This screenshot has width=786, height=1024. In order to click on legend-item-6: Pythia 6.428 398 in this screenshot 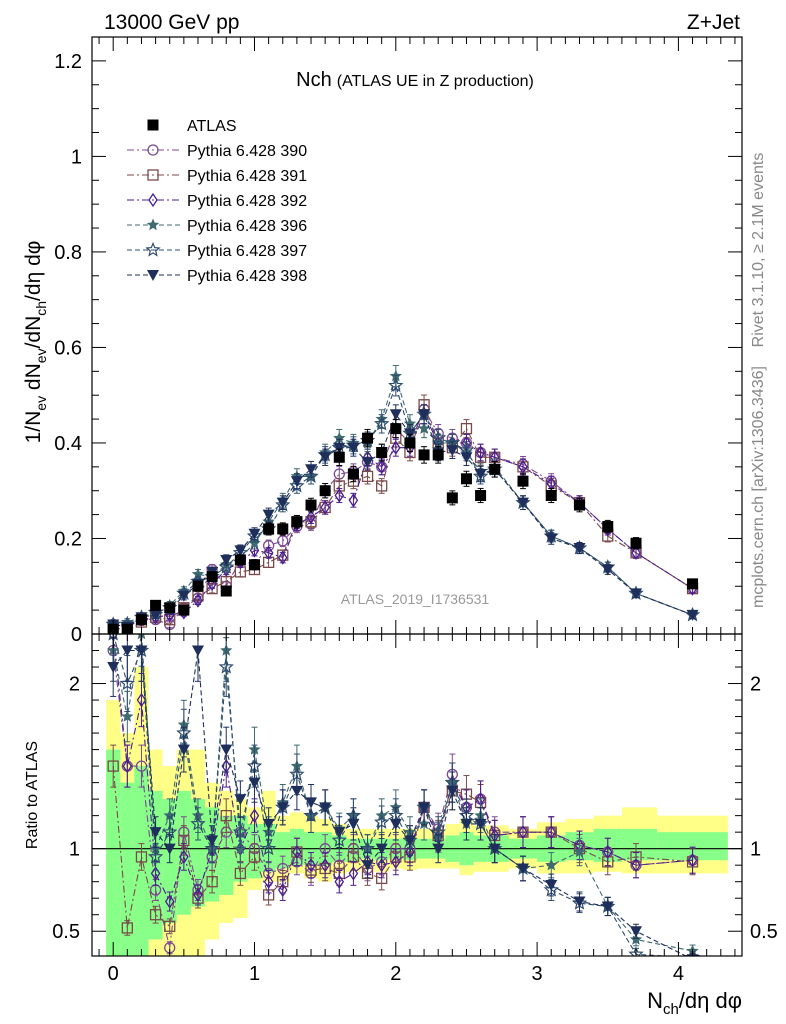, I will do `click(217, 276)`.